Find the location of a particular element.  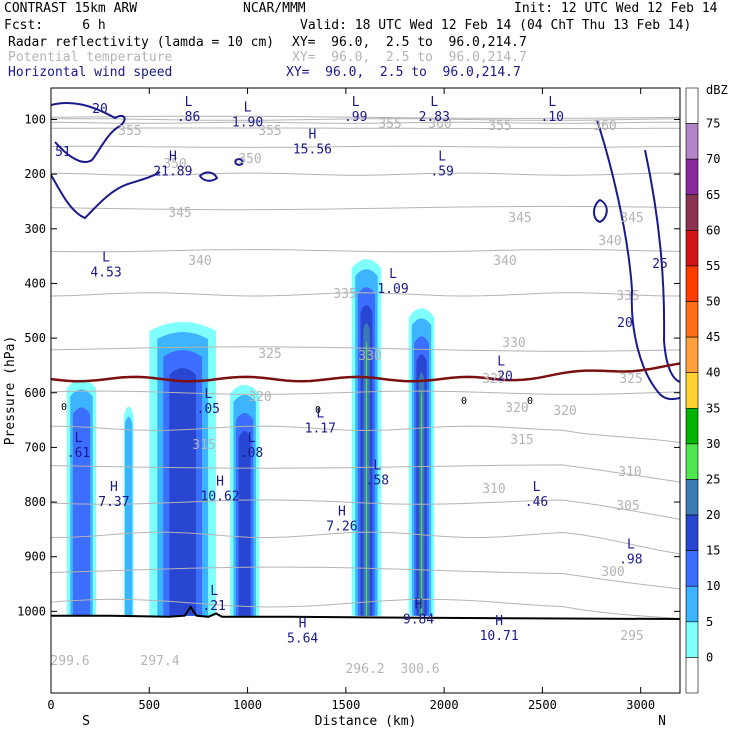

x-axis-title: Distance (km) is located at coordinates (366, 721).